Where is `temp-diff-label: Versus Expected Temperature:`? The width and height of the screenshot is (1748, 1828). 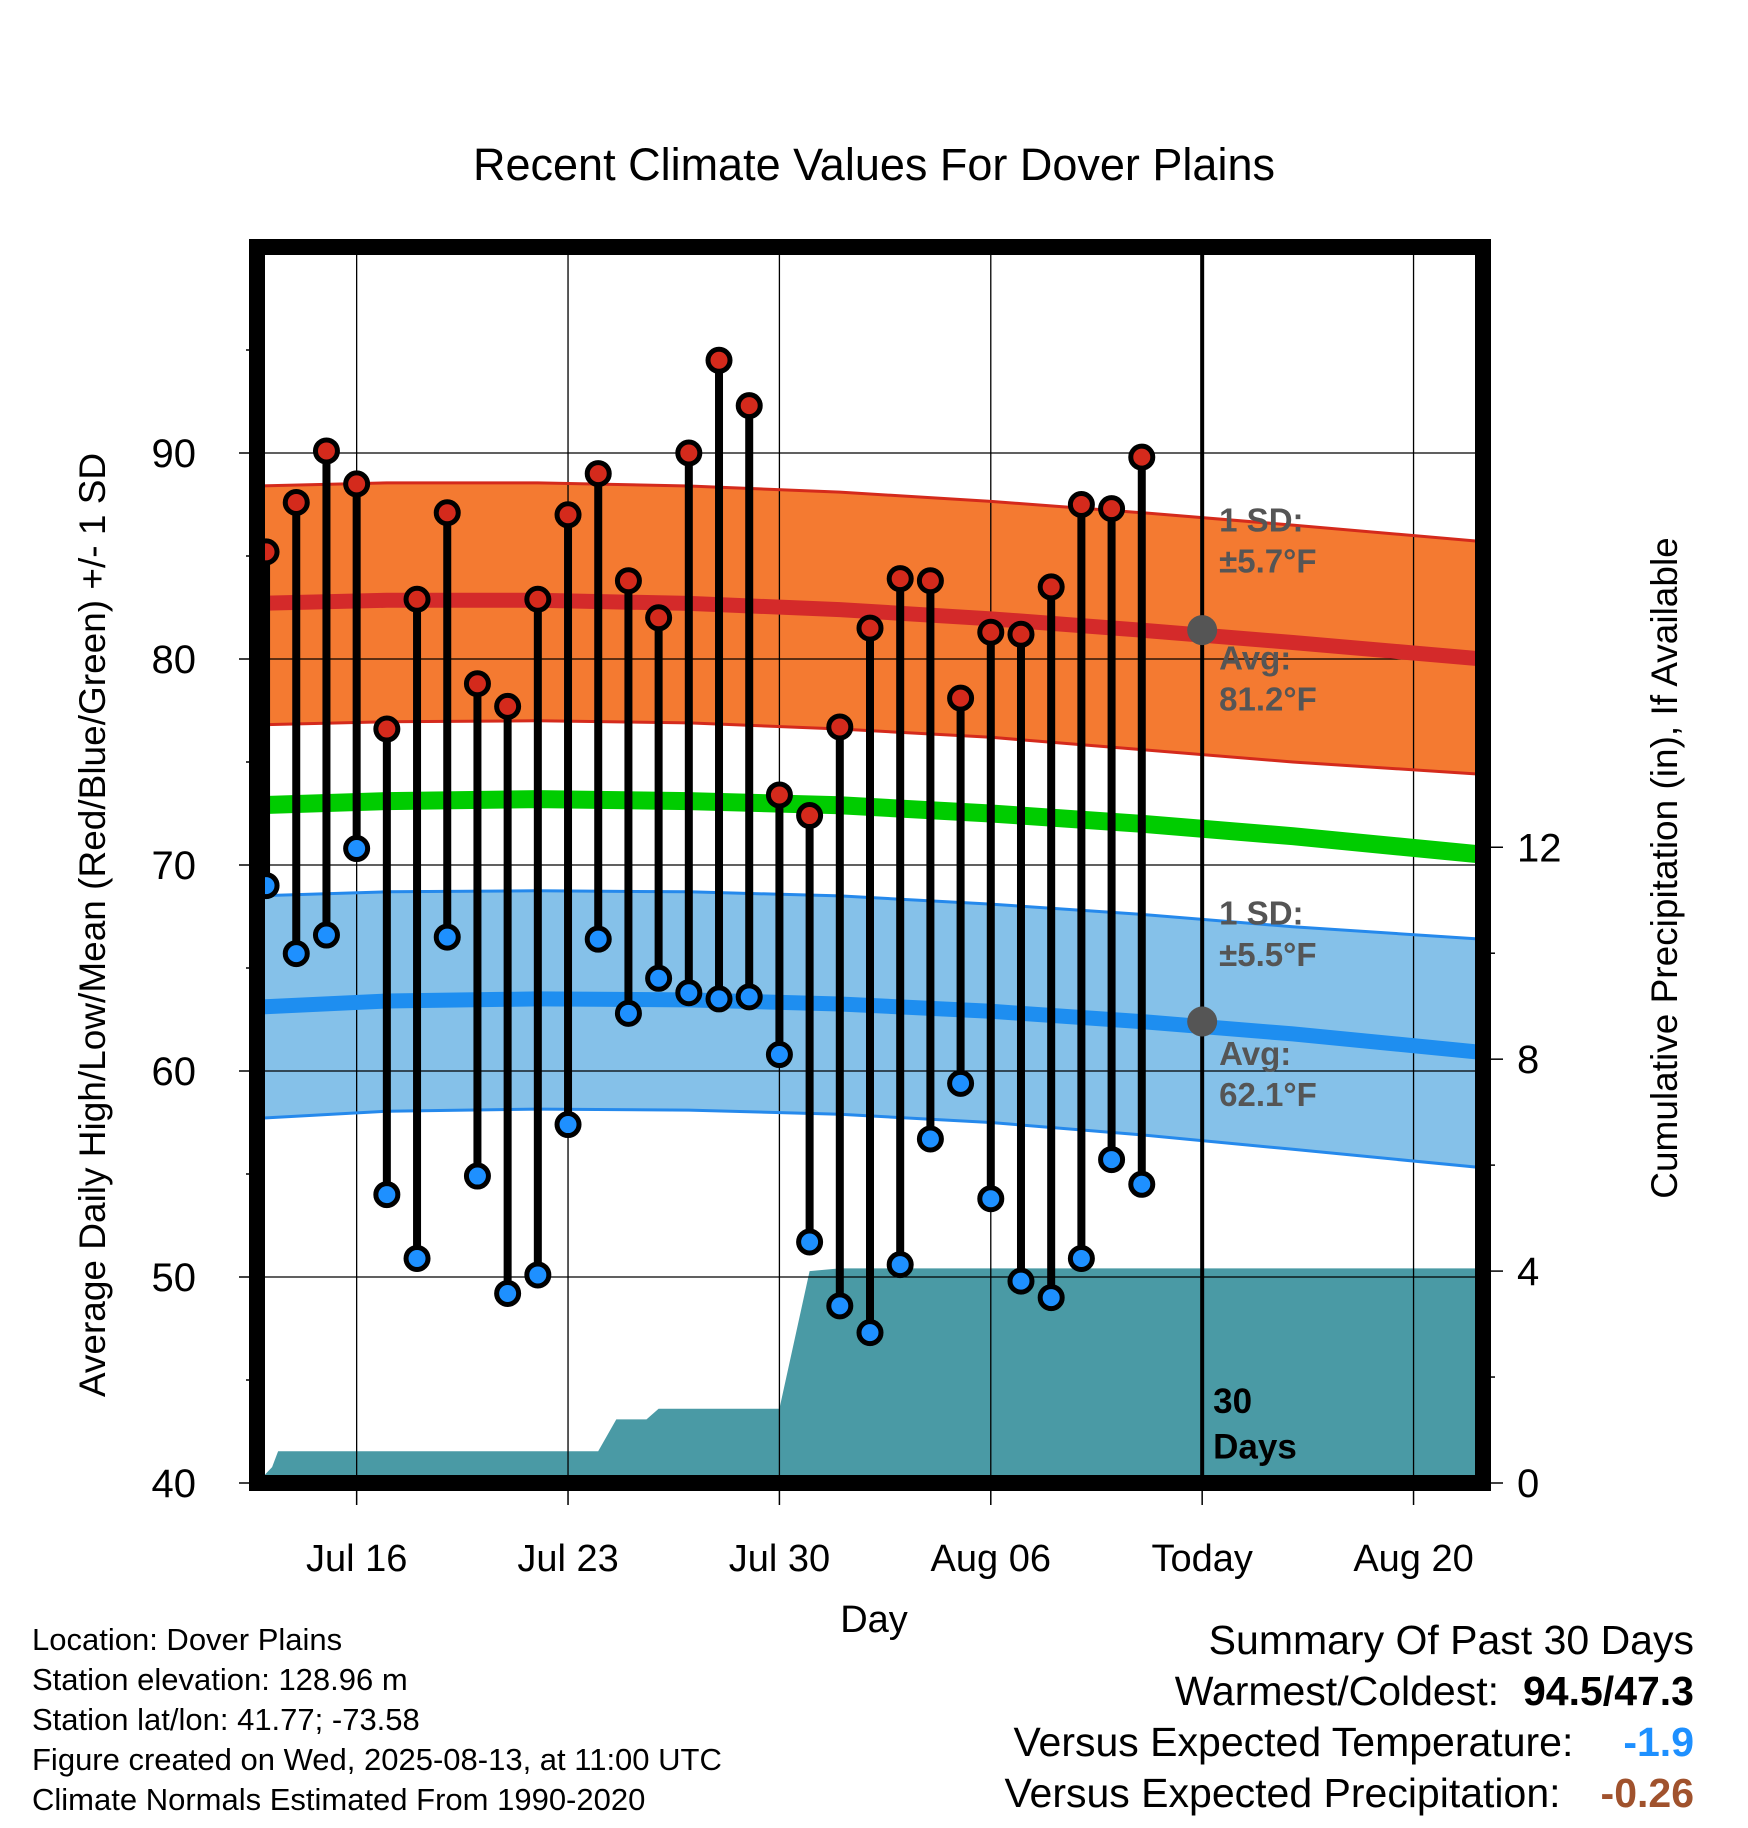
temp-diff-label: Versus Expected Temperature: is located at coordinates (1293, 1742).